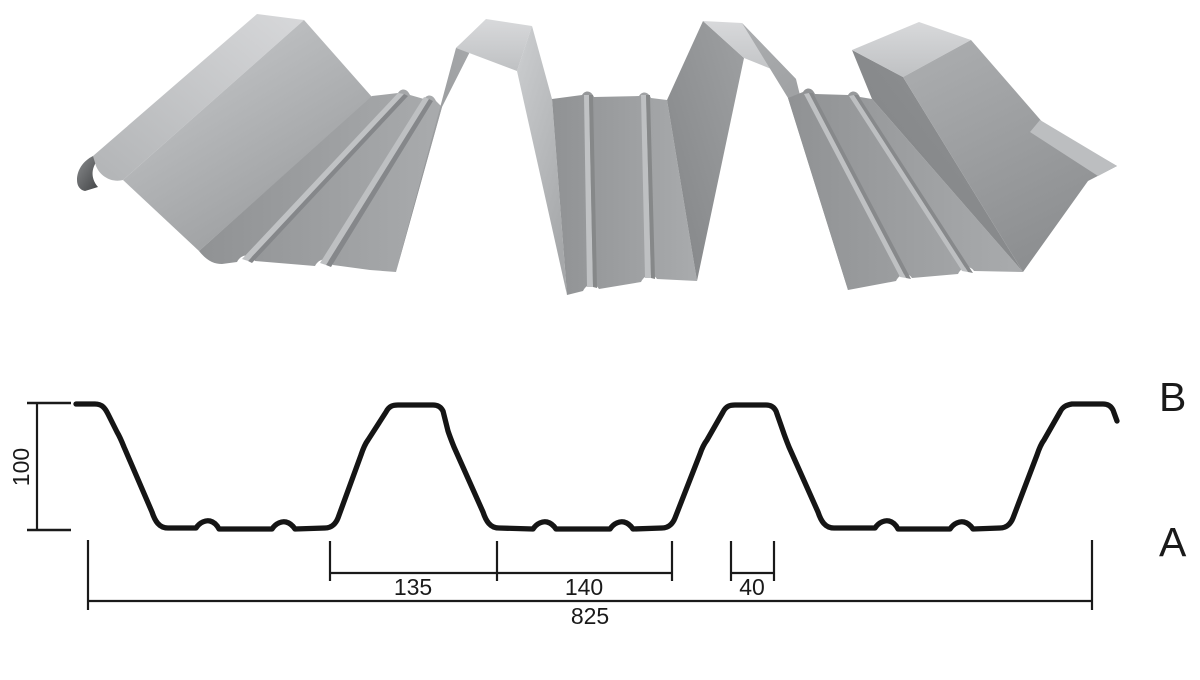 Image resolution: width=1200 pixels, height=680 pixels. Describe the element at coordinates (911, 49) in the screenshot. I see `sheet-crest4-top` at that location.